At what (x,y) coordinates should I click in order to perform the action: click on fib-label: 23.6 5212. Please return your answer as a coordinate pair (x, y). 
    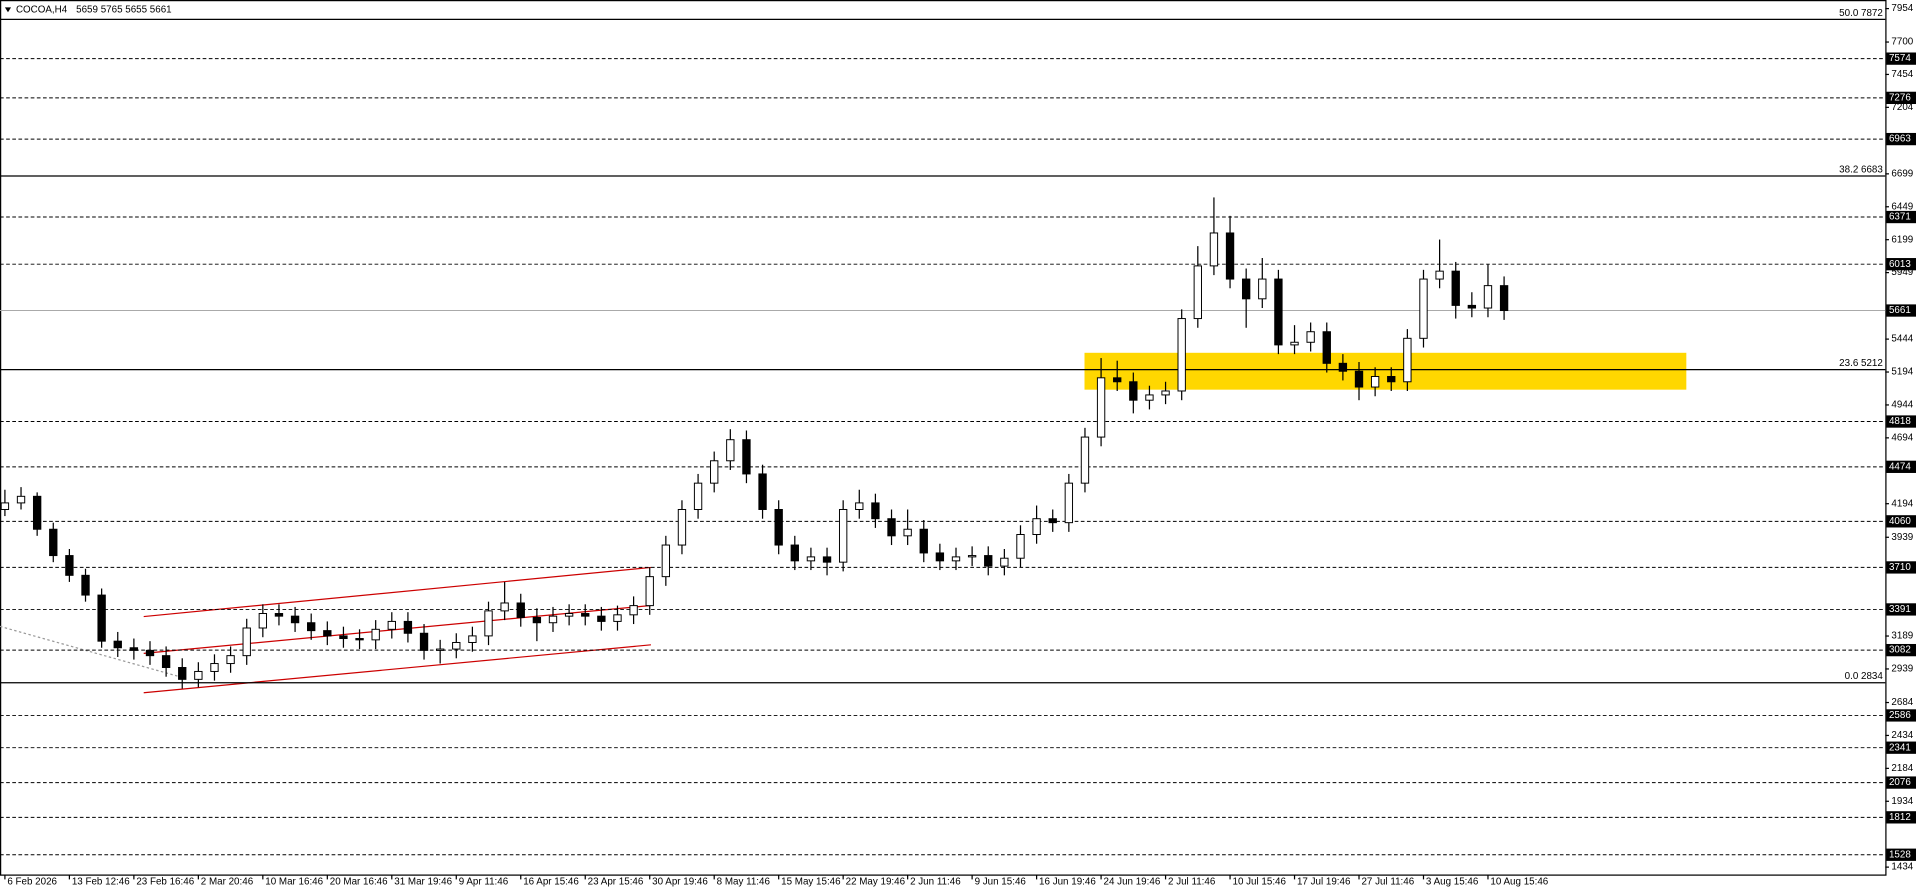
    Looking at the image, I should click on (1861, 363).